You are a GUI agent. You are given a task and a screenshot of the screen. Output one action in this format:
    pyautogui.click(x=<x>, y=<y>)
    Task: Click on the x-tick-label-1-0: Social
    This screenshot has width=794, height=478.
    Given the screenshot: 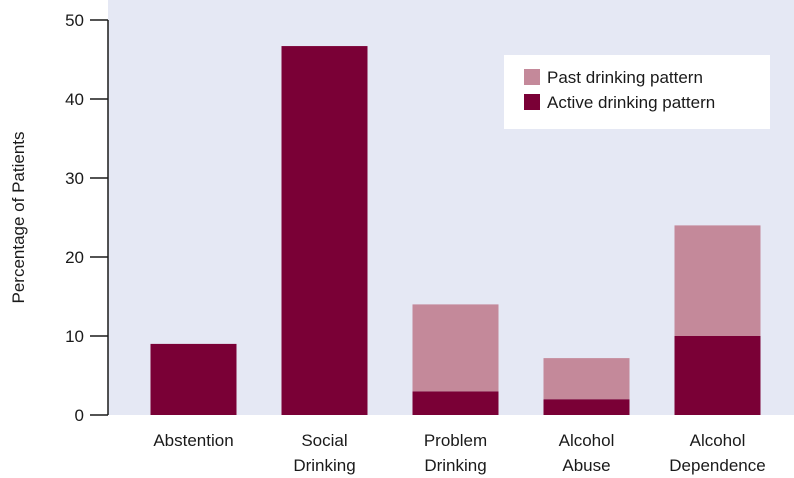 What is the action you would take?
    pyautogui.click(x=324, y=440)
    